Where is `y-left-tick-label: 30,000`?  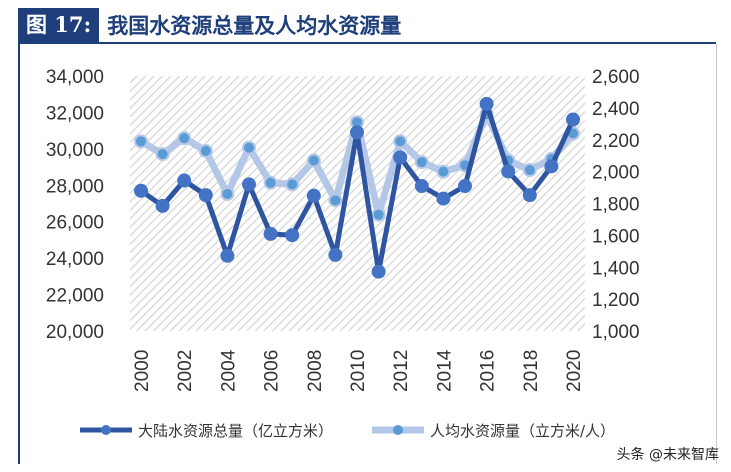
y-left-tick-label: 30,000 is located at coordinates (75, 150).